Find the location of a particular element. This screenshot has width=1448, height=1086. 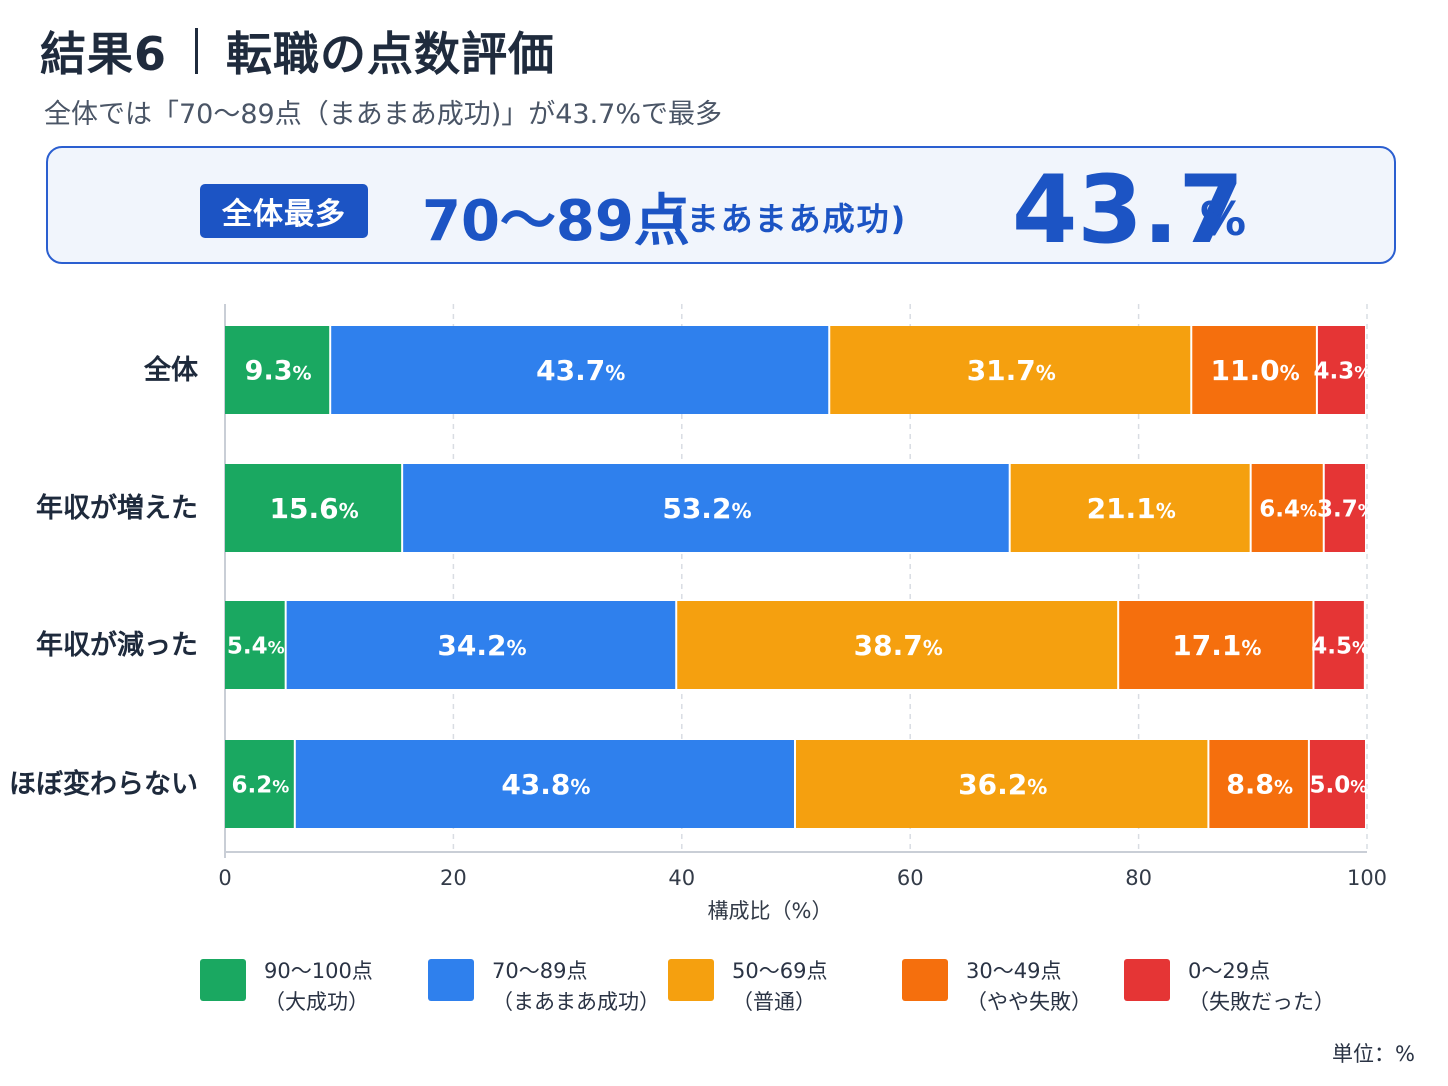

bar-data-label-0-0: 9.3% is located at coordinates (278, 371).